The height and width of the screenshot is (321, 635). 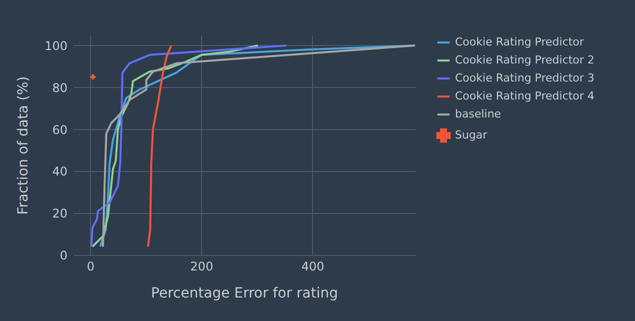 I want to click on legend-label: Cookie Rating Predictor 2, so click(x=524, y=60).